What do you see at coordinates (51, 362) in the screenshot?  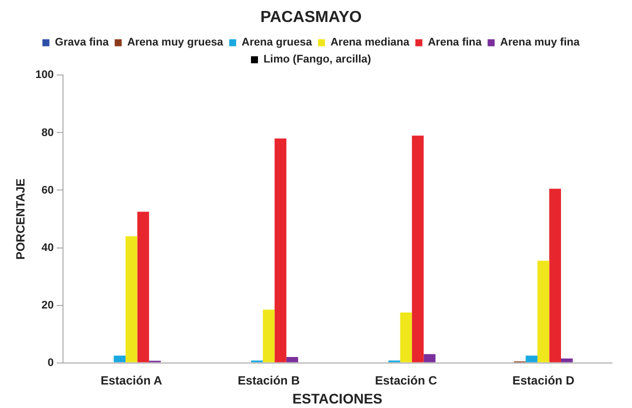 I see `y-tick-label: 0` at bounding box center [51, 362].